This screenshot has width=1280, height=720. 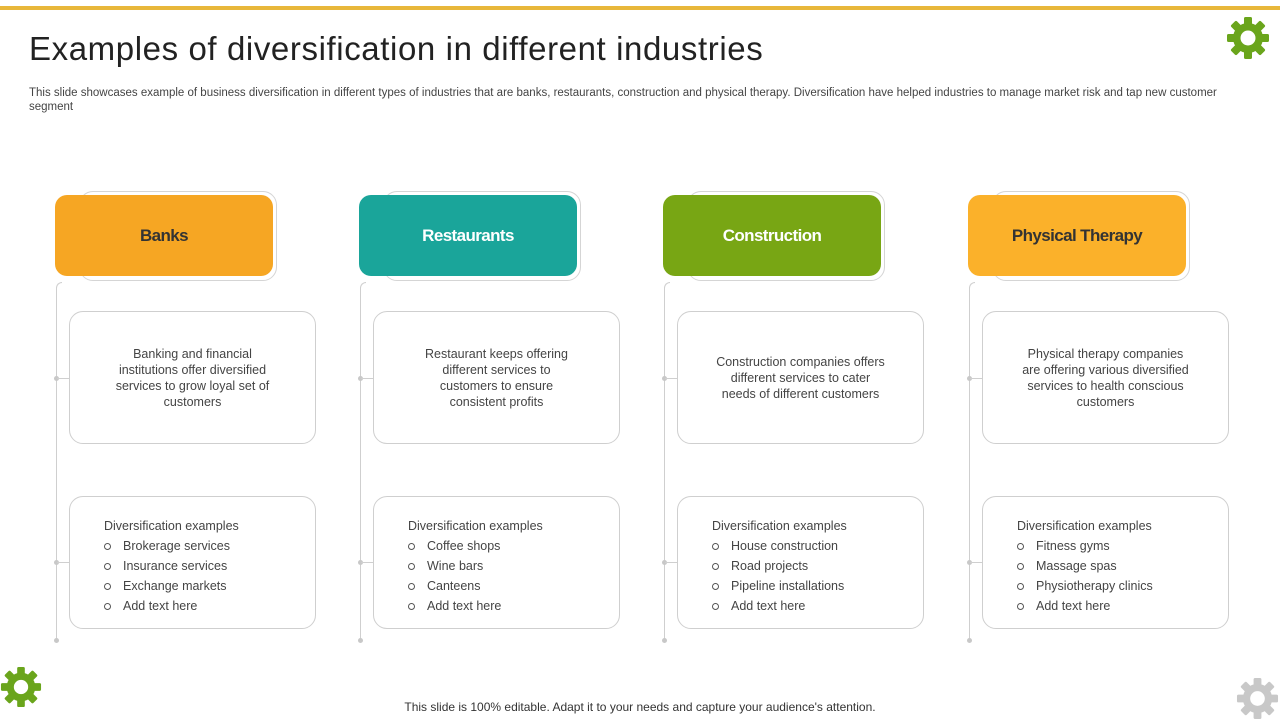 I want to click on list-item: Canteens, so click(x=513, y=586).